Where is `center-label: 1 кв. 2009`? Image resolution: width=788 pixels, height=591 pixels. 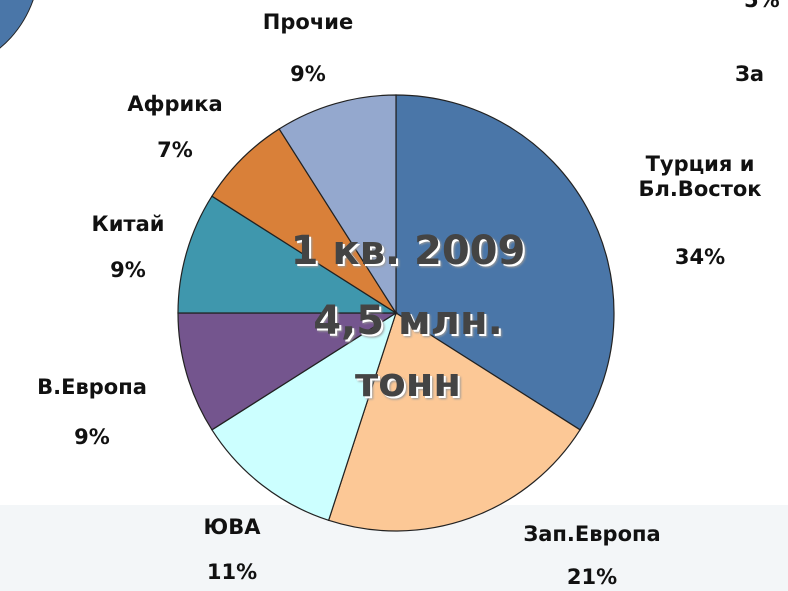
center-label: 1 кв. 2009 is located at coordinates (408, 251).